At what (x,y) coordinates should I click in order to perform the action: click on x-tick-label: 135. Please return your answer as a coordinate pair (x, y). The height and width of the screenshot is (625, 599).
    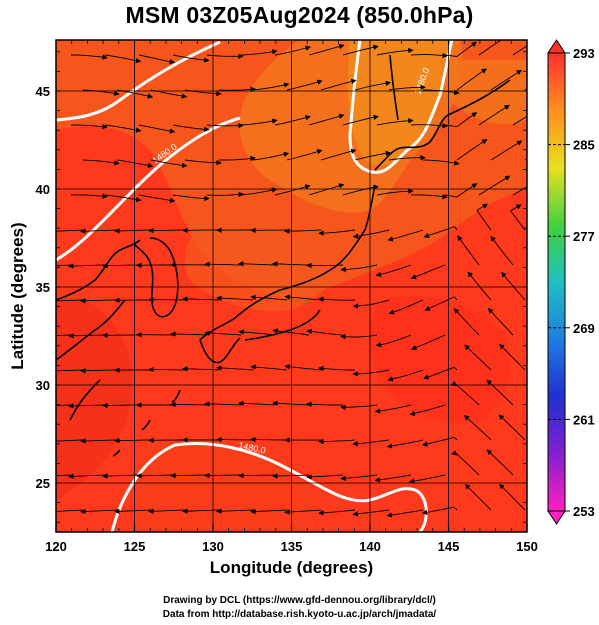
    Looking at the image, I should click on (292, 546).